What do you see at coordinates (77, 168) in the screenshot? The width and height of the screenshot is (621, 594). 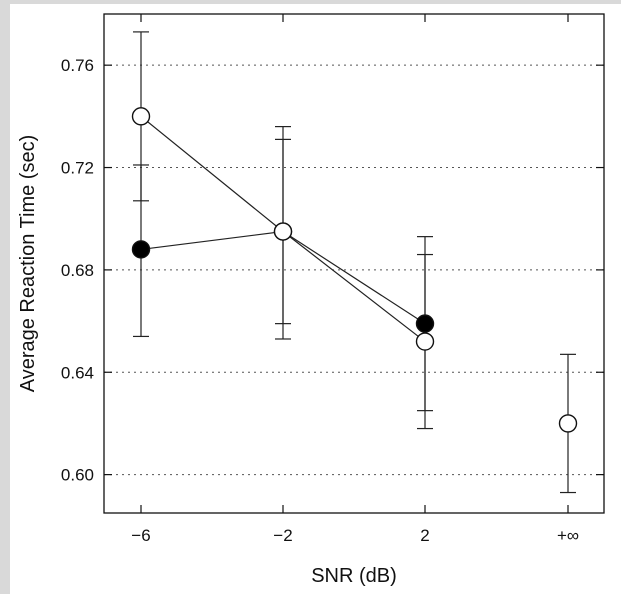 I see `y-tick-label-3: 0.72` at bounding box center [77, 168].